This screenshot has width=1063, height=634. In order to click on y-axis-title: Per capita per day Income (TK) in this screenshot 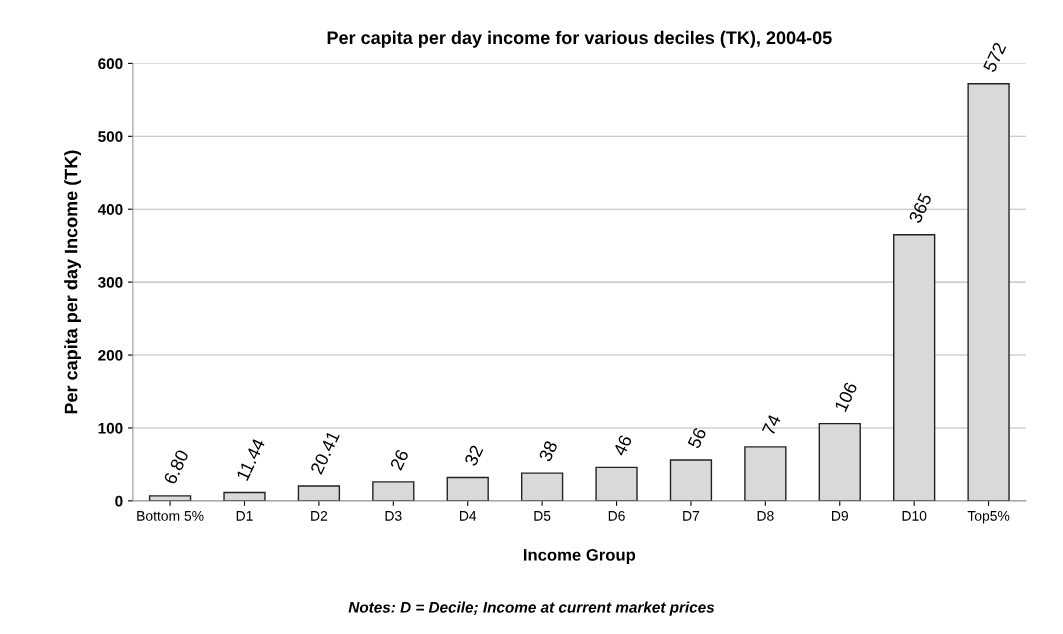, I will do `click(72, 282)`.